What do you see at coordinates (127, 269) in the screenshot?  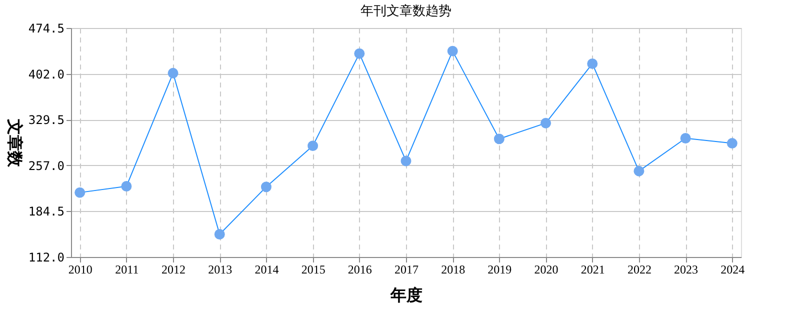 I see `x-tick-label: 2011` at bounding box center [127, 269].